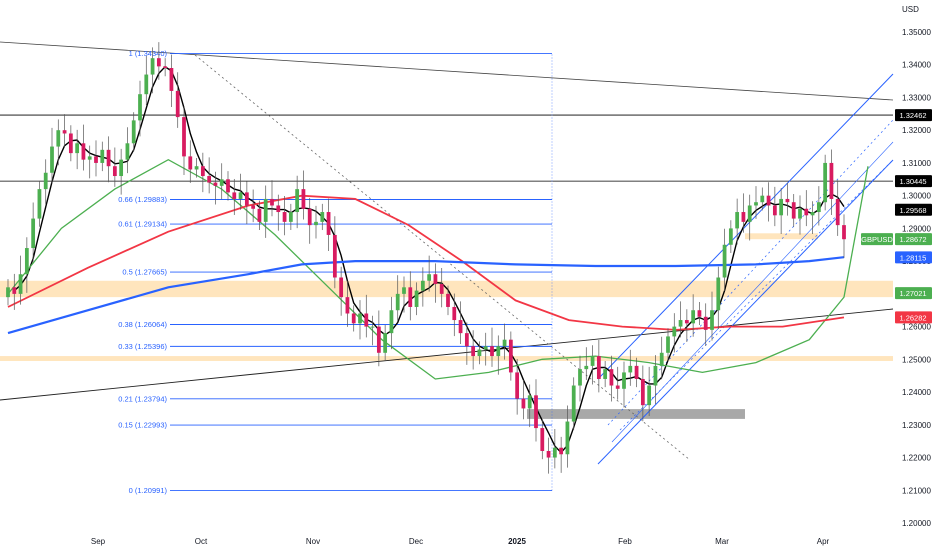  Describe the element at coordinates (912, 317) in the screenshot. I see `price-tag-label: 1.26282` at that location.